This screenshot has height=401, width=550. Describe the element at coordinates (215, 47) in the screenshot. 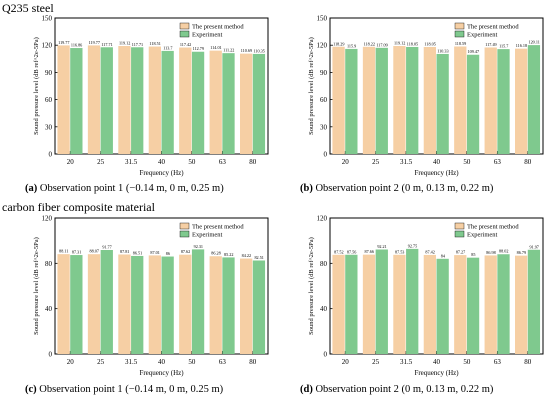

I see `data-label: 114.01` at that location.